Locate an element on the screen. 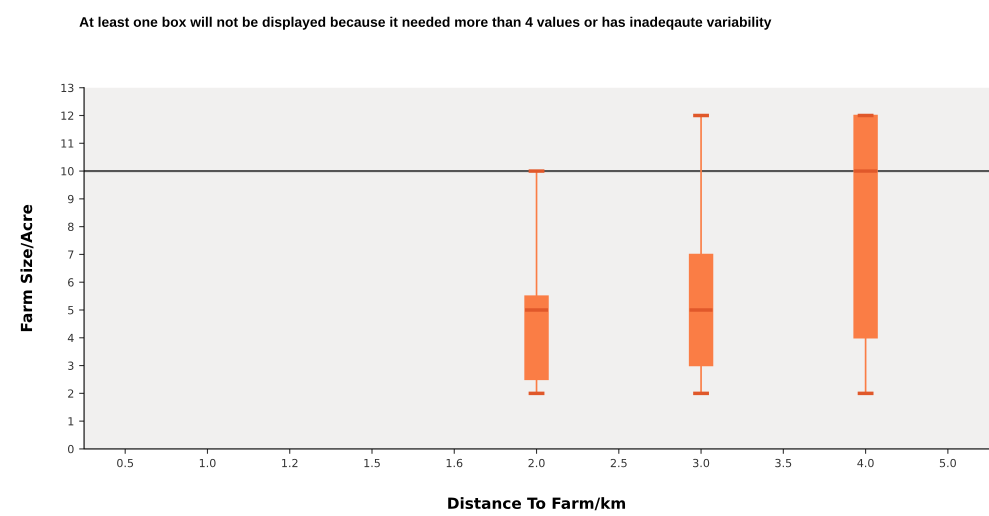 Image resolution: width=989 pixels, height=516 pixels. y-tick-label: 13 is located at coordinates (67, 88).